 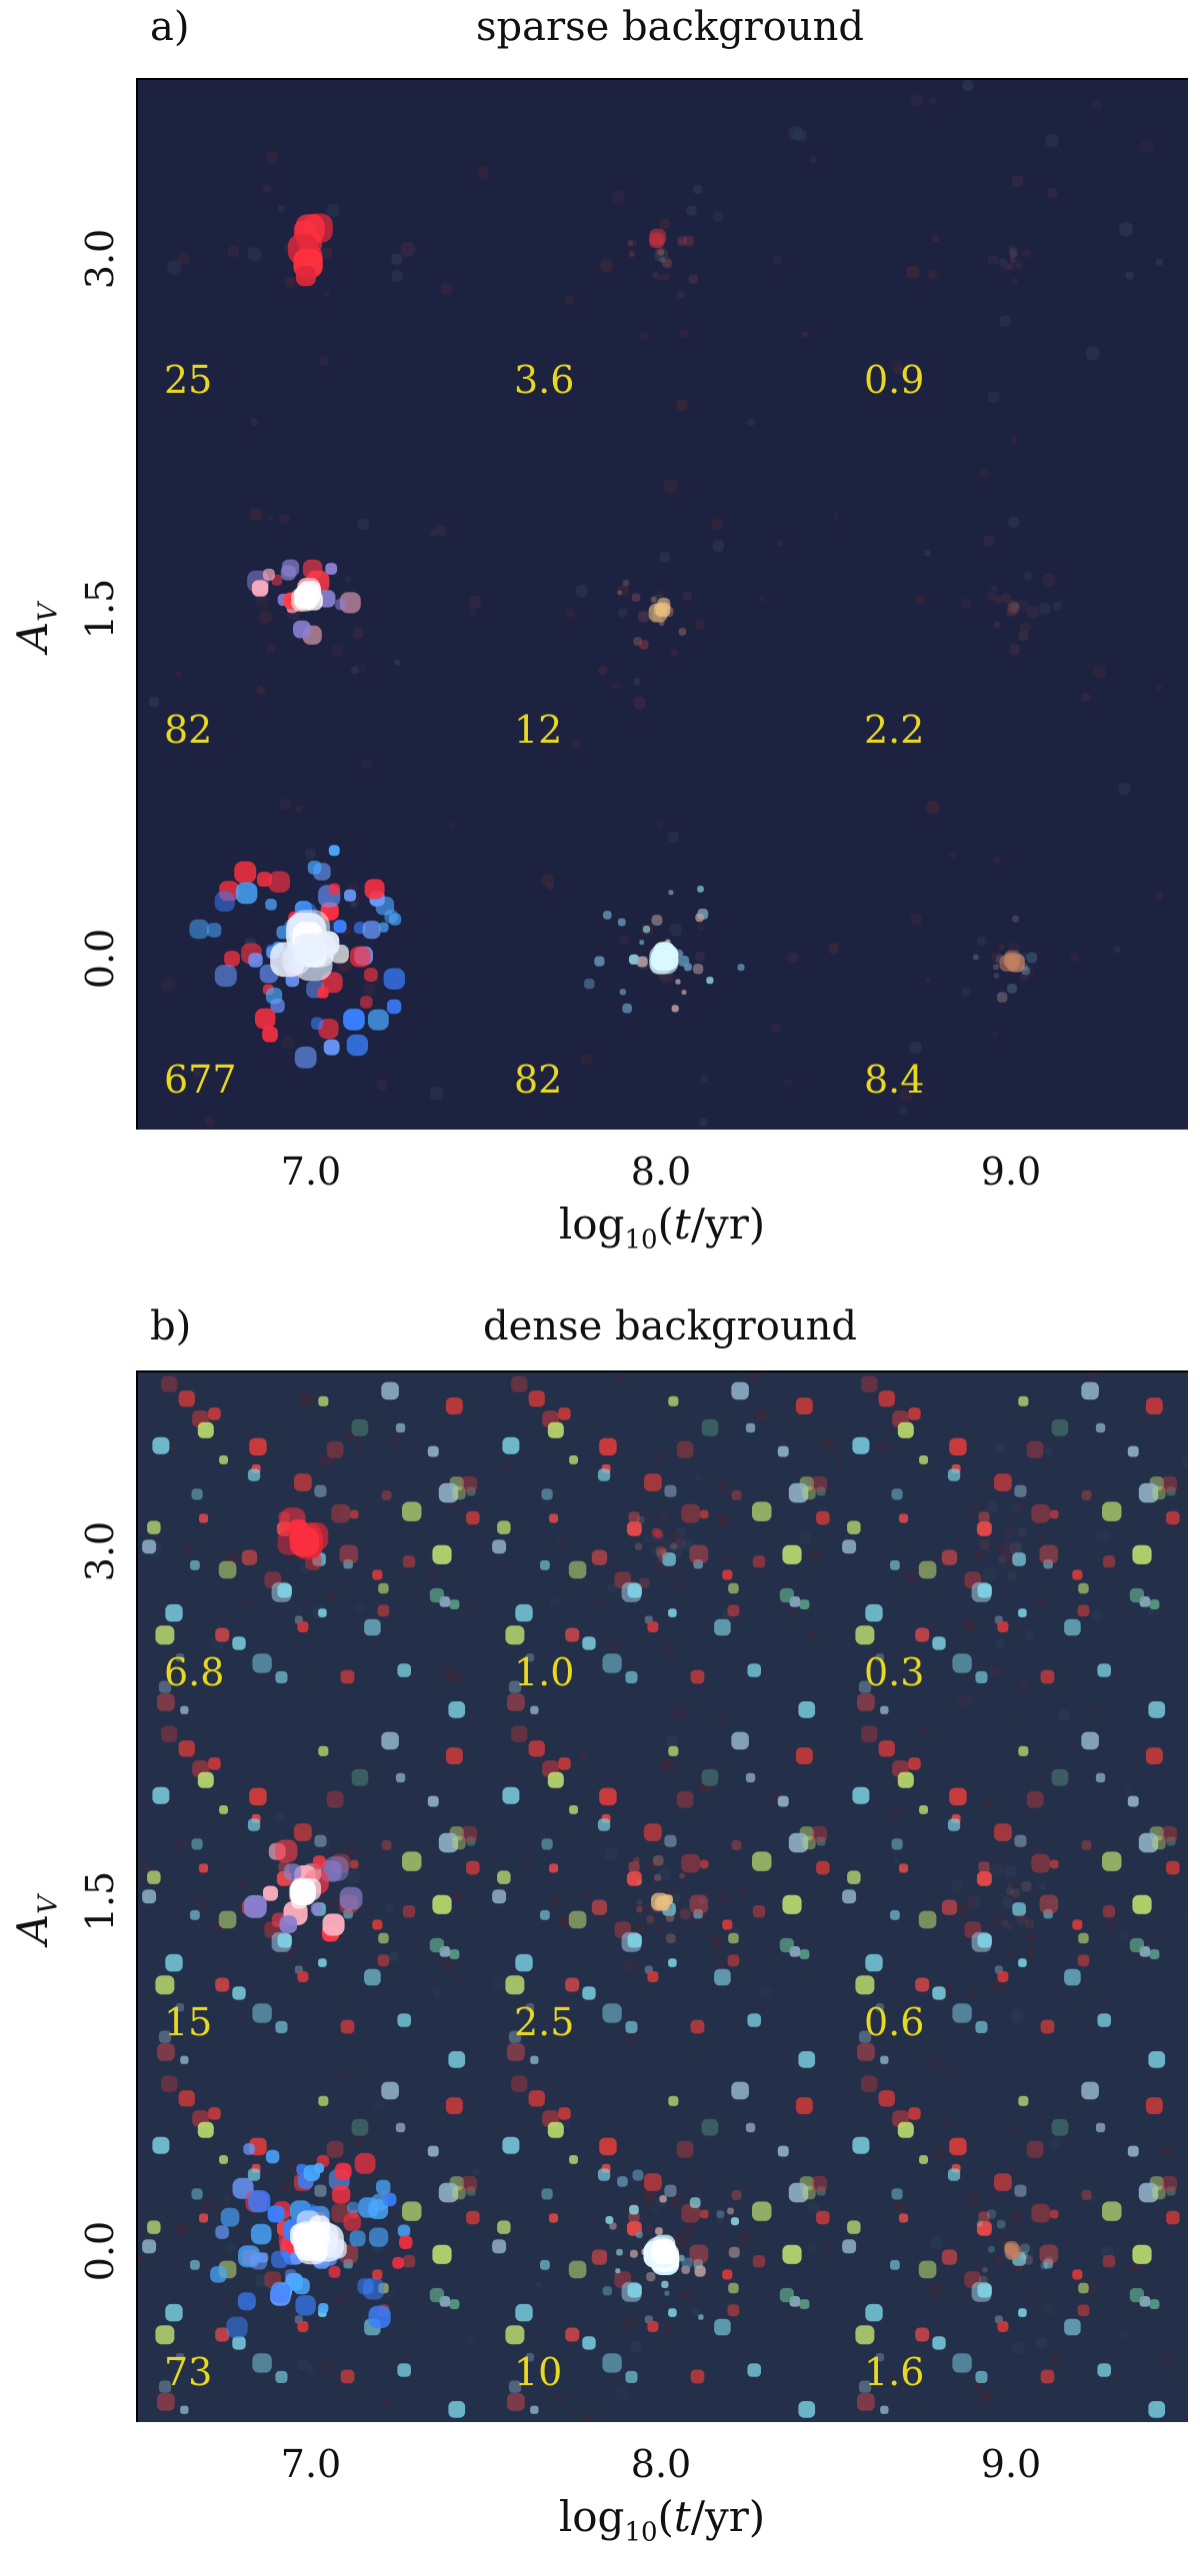 I want to click on cell-value: 0.6, so click(x=894, y=2022).